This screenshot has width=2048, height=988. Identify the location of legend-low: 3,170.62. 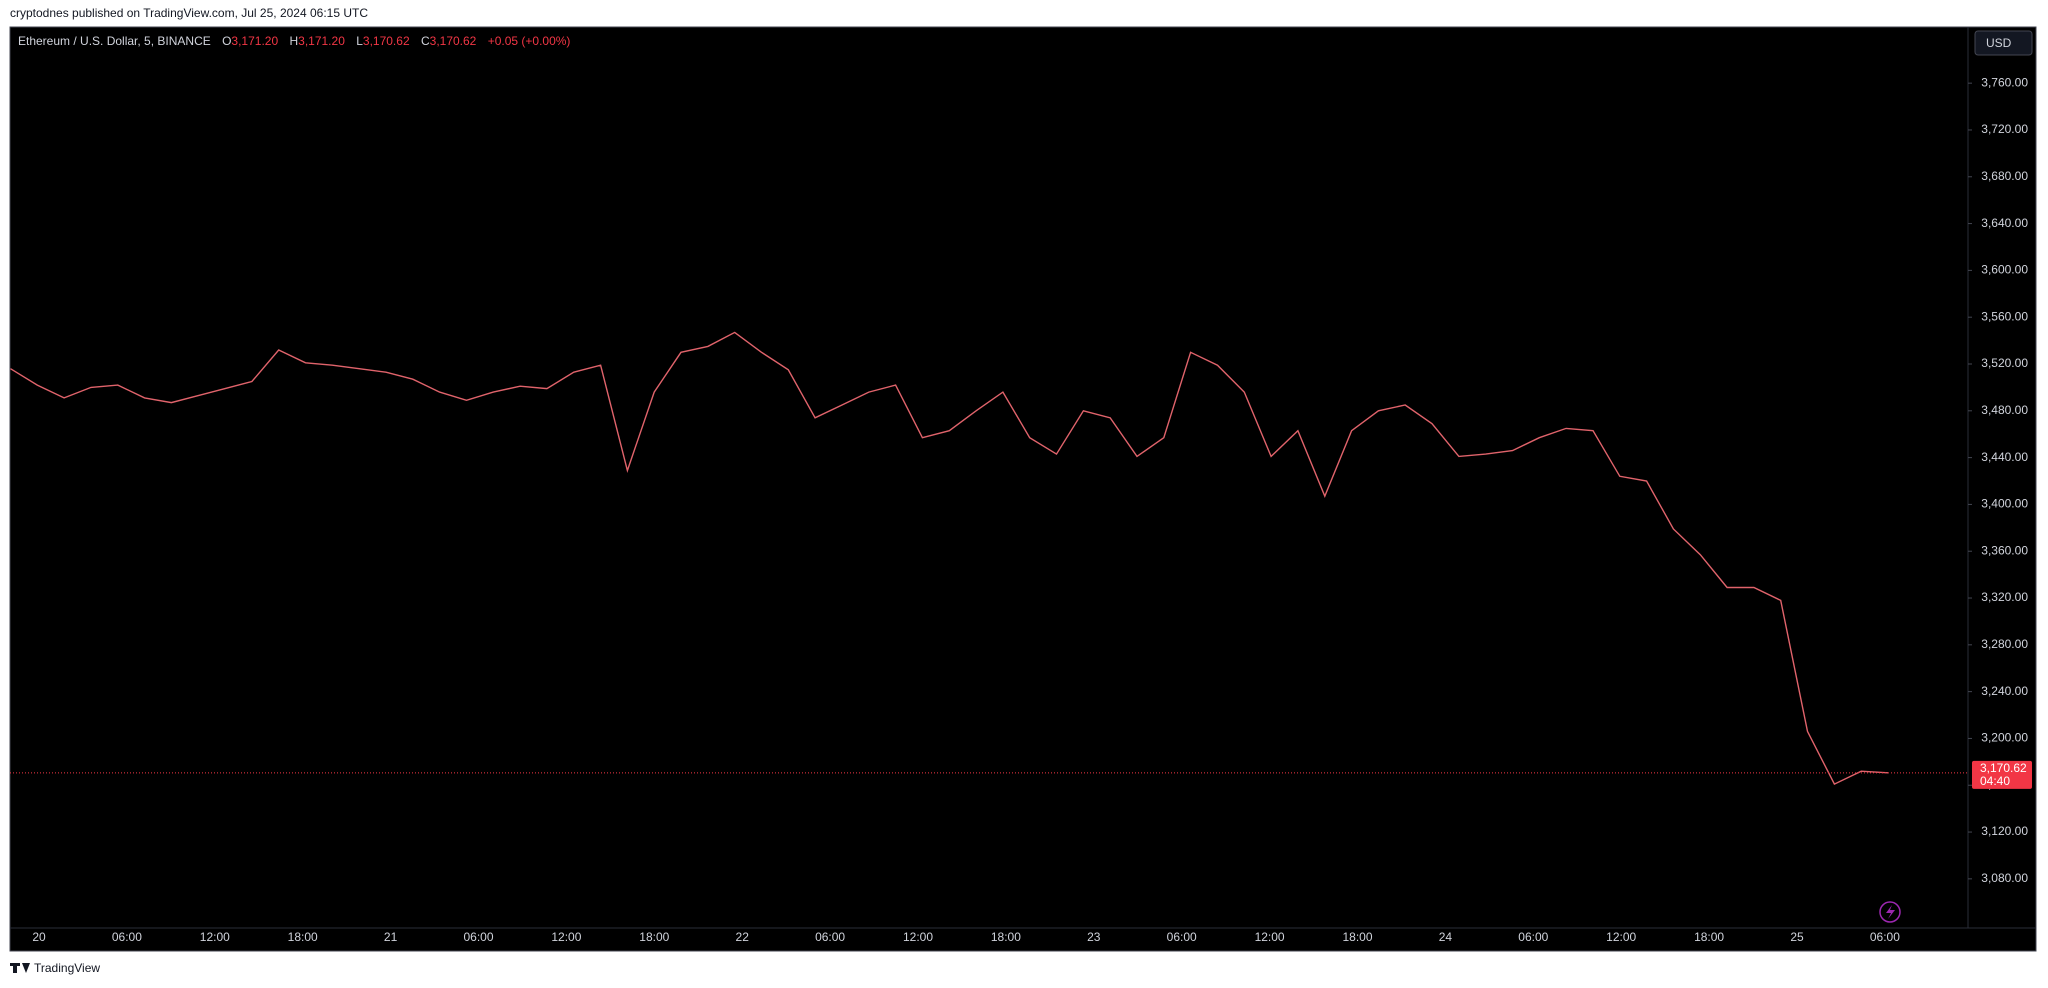
(386, 41).